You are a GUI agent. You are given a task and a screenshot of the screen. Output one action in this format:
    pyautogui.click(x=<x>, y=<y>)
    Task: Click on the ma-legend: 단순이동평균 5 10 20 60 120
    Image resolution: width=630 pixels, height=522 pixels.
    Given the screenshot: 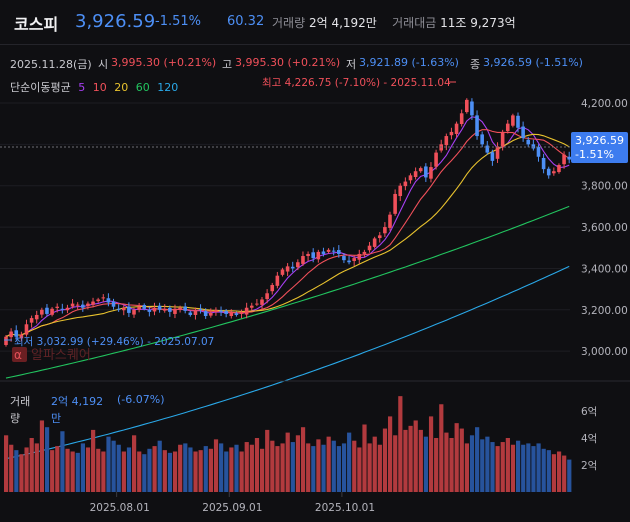 What is the action you would take?
    pyautogui.click(x=96, y=87)
    